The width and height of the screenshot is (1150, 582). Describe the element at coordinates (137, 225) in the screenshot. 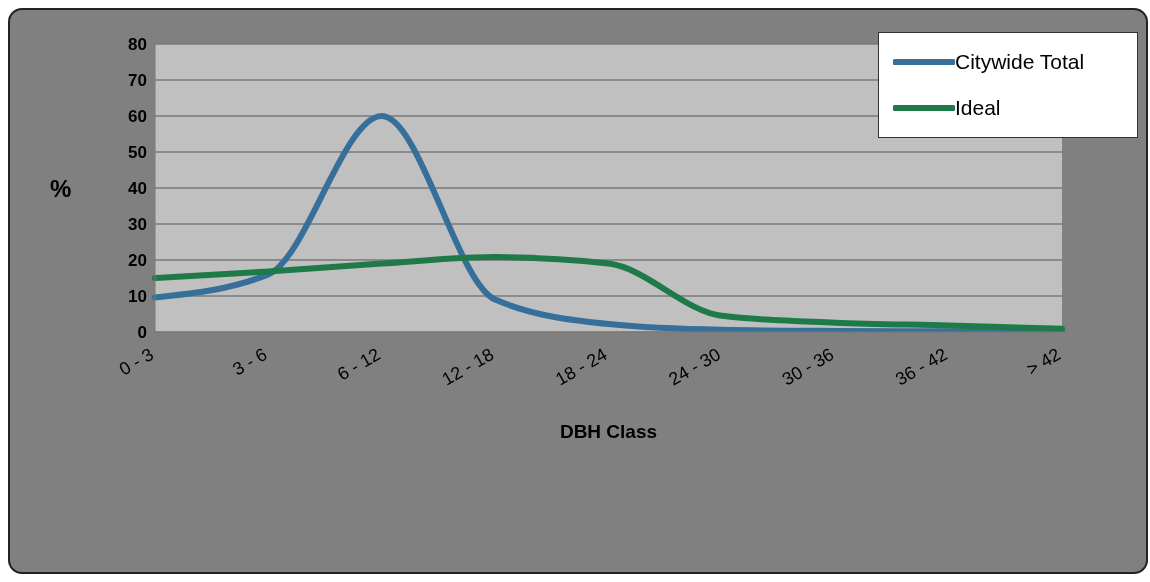

I see `y-tick-label: 30` at that location.